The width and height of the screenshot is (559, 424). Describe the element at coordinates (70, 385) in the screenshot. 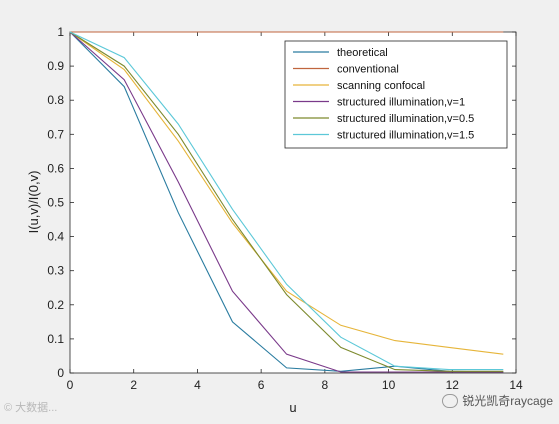

I see `x-tick-label: 0` at that location.